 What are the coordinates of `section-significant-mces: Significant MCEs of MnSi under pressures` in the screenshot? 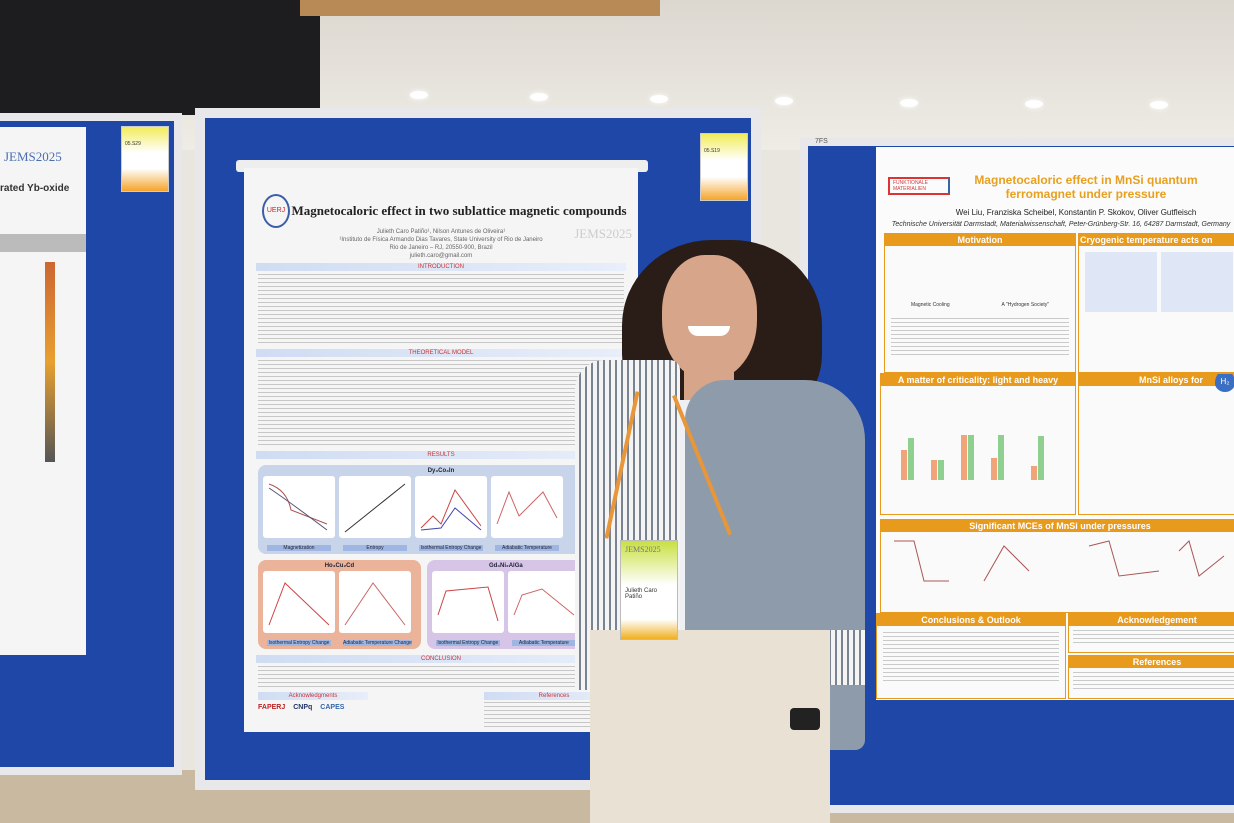 It's located at (1057, 566).